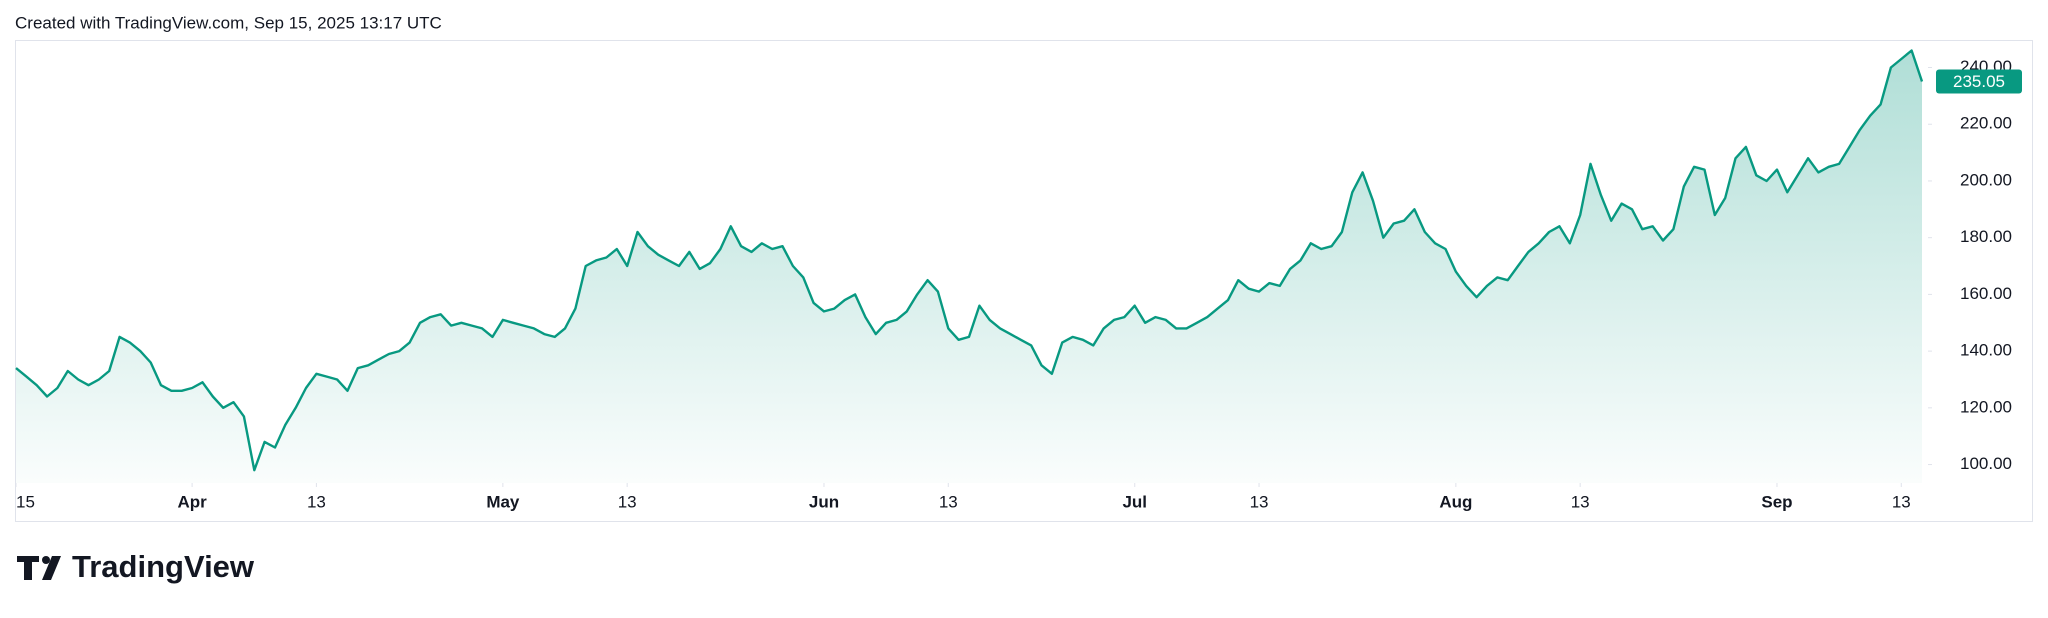 The height and width of the screenshot is (618, 2048). Describe the element at coordinates (1986, 406) in the screenshot. I see `y-tick-label: 120.00` at that location.